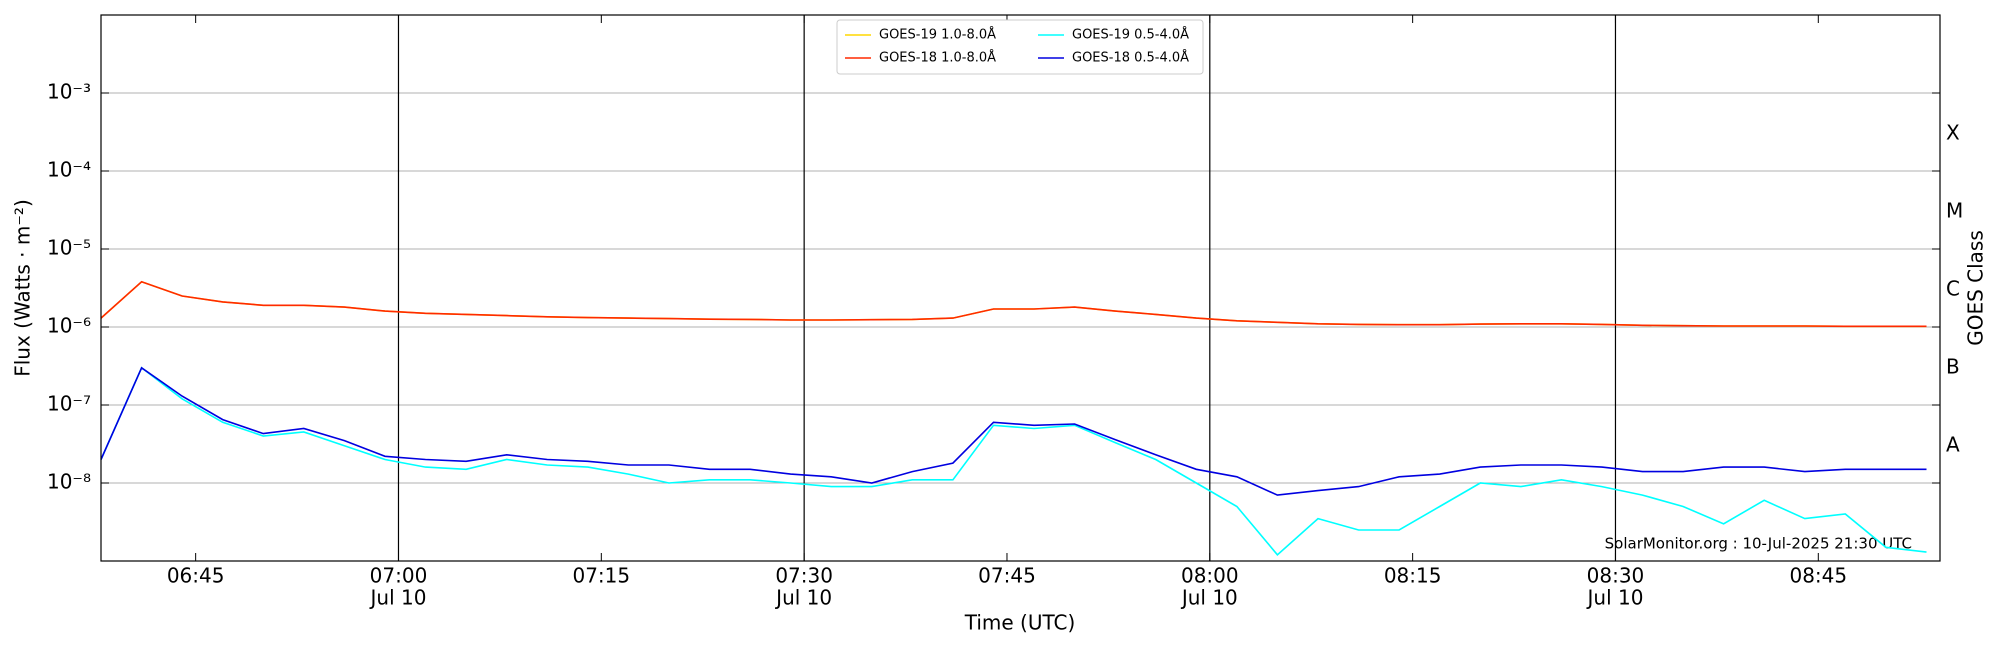 The height and width of the screenshot is (650, 2000). Describe the element at coordinates (69, 326) in the screenshot. I see `y-tick-label: 10⁻⁶` at that location.